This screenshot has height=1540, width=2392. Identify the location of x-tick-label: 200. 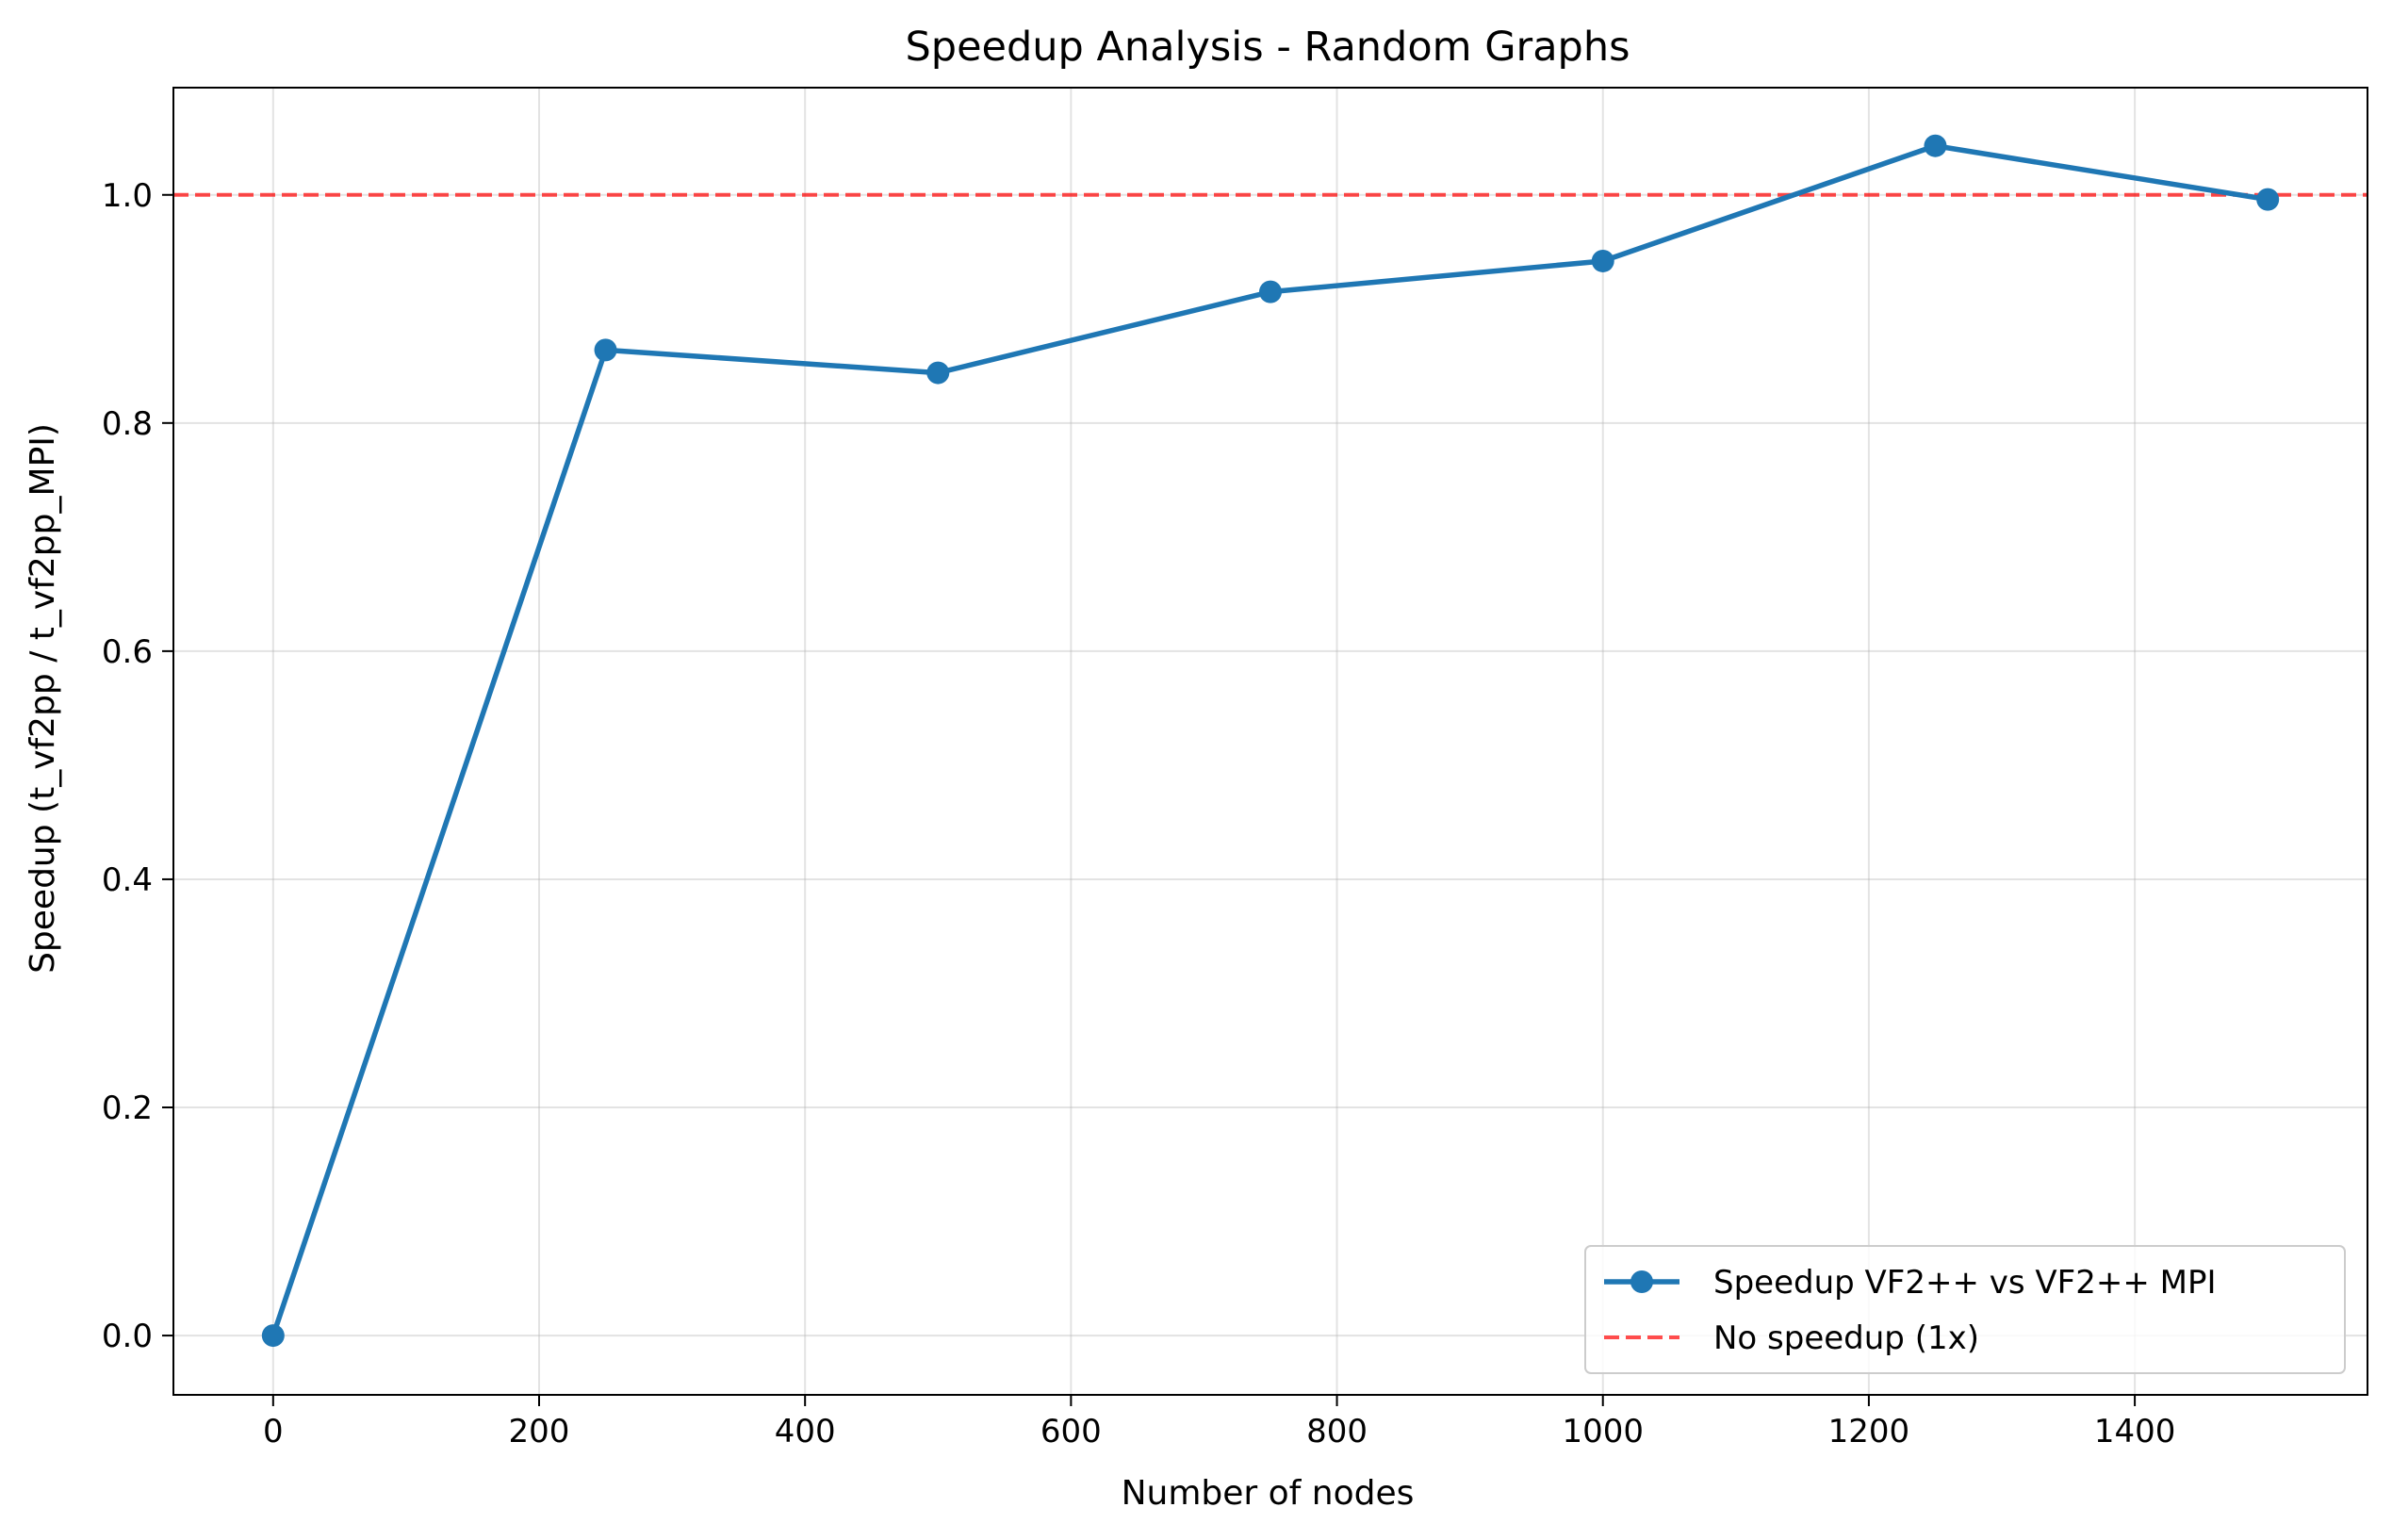
(539, 1431).